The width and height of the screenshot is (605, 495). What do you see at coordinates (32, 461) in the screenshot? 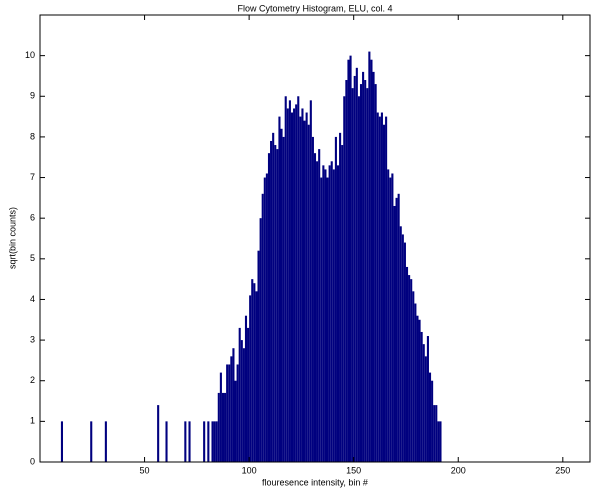
I see `y-tick-label: 0` at bounding box center [32, 461].